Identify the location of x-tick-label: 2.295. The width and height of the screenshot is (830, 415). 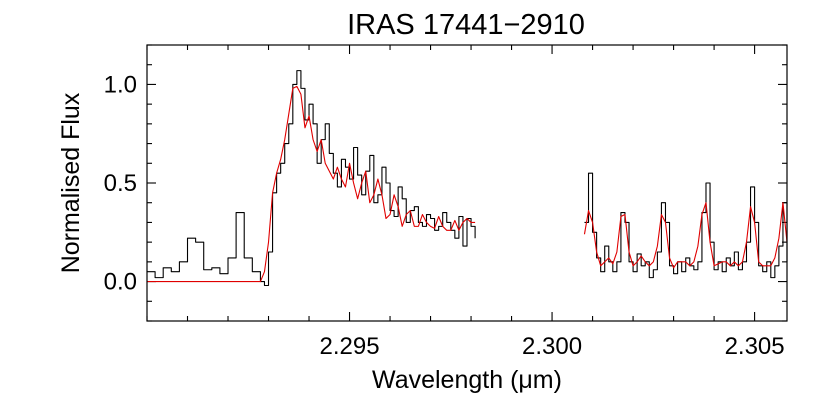
(350, 346).